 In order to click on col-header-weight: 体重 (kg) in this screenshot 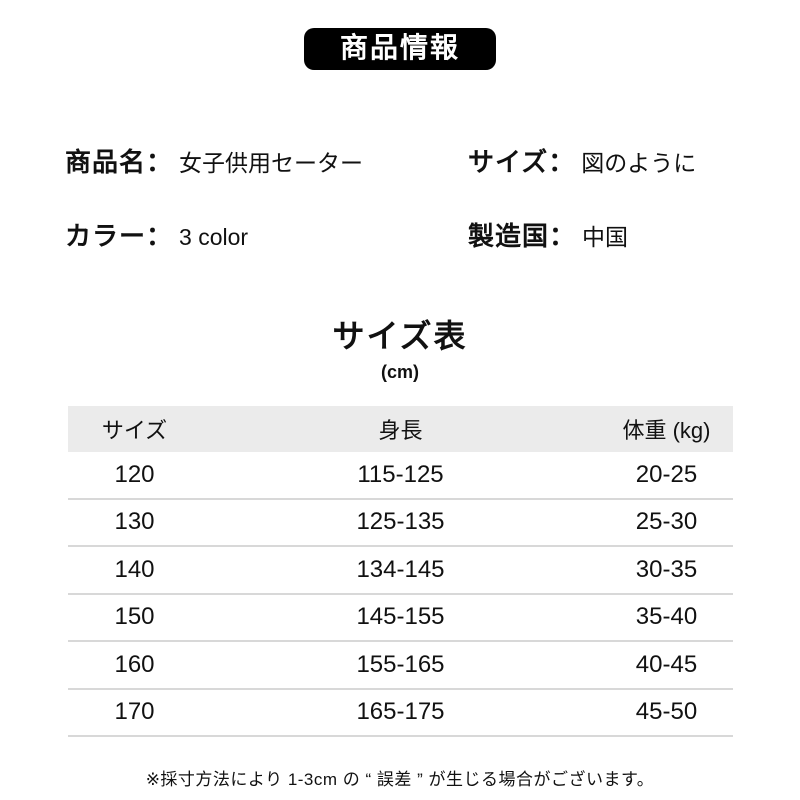, I will do `click(666, 430)`.